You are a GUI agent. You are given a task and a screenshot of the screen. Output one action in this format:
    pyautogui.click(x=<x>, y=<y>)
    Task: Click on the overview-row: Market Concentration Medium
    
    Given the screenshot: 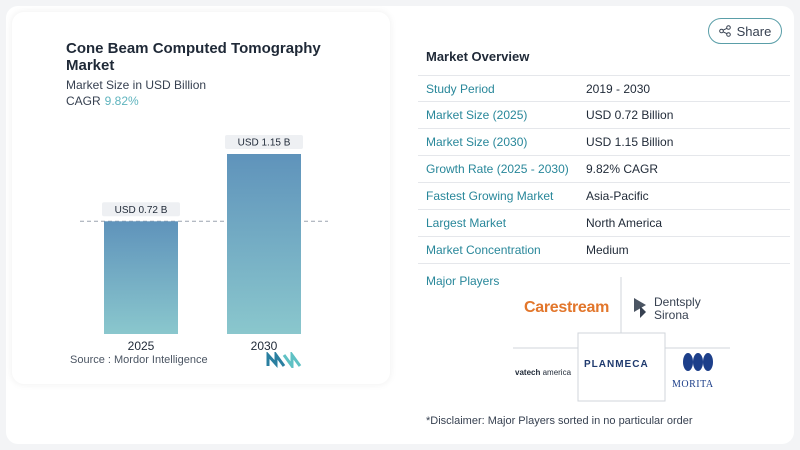 What is the action you would take?
    pyautogui.click(x=604, y=250)
    